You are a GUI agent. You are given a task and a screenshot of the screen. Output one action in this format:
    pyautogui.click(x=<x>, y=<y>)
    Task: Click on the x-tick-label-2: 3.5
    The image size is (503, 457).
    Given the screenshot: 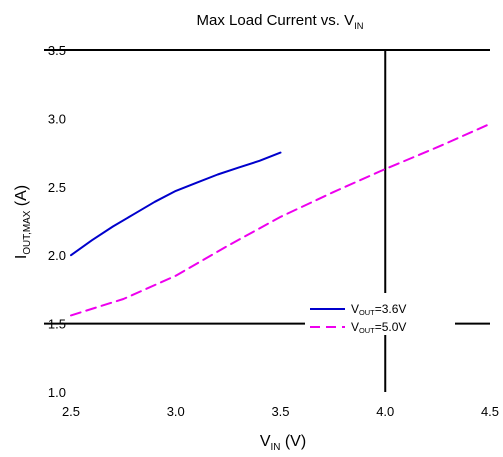 What is the action you would take?
    pyautogui.click(x=280, y=411)
    